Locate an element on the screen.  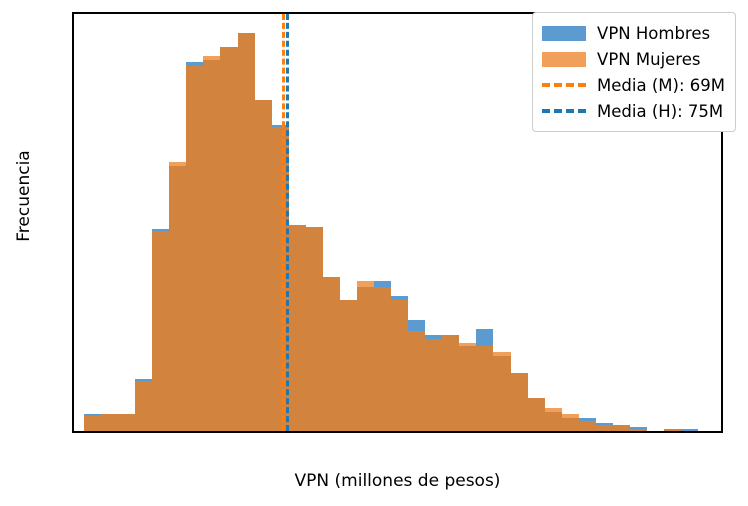
legend-entry: VPN Hombres is located at coordinates (633, 33).